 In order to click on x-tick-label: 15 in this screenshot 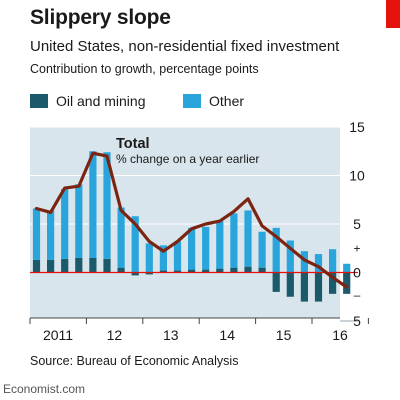, I will do `click(284, 335)`.